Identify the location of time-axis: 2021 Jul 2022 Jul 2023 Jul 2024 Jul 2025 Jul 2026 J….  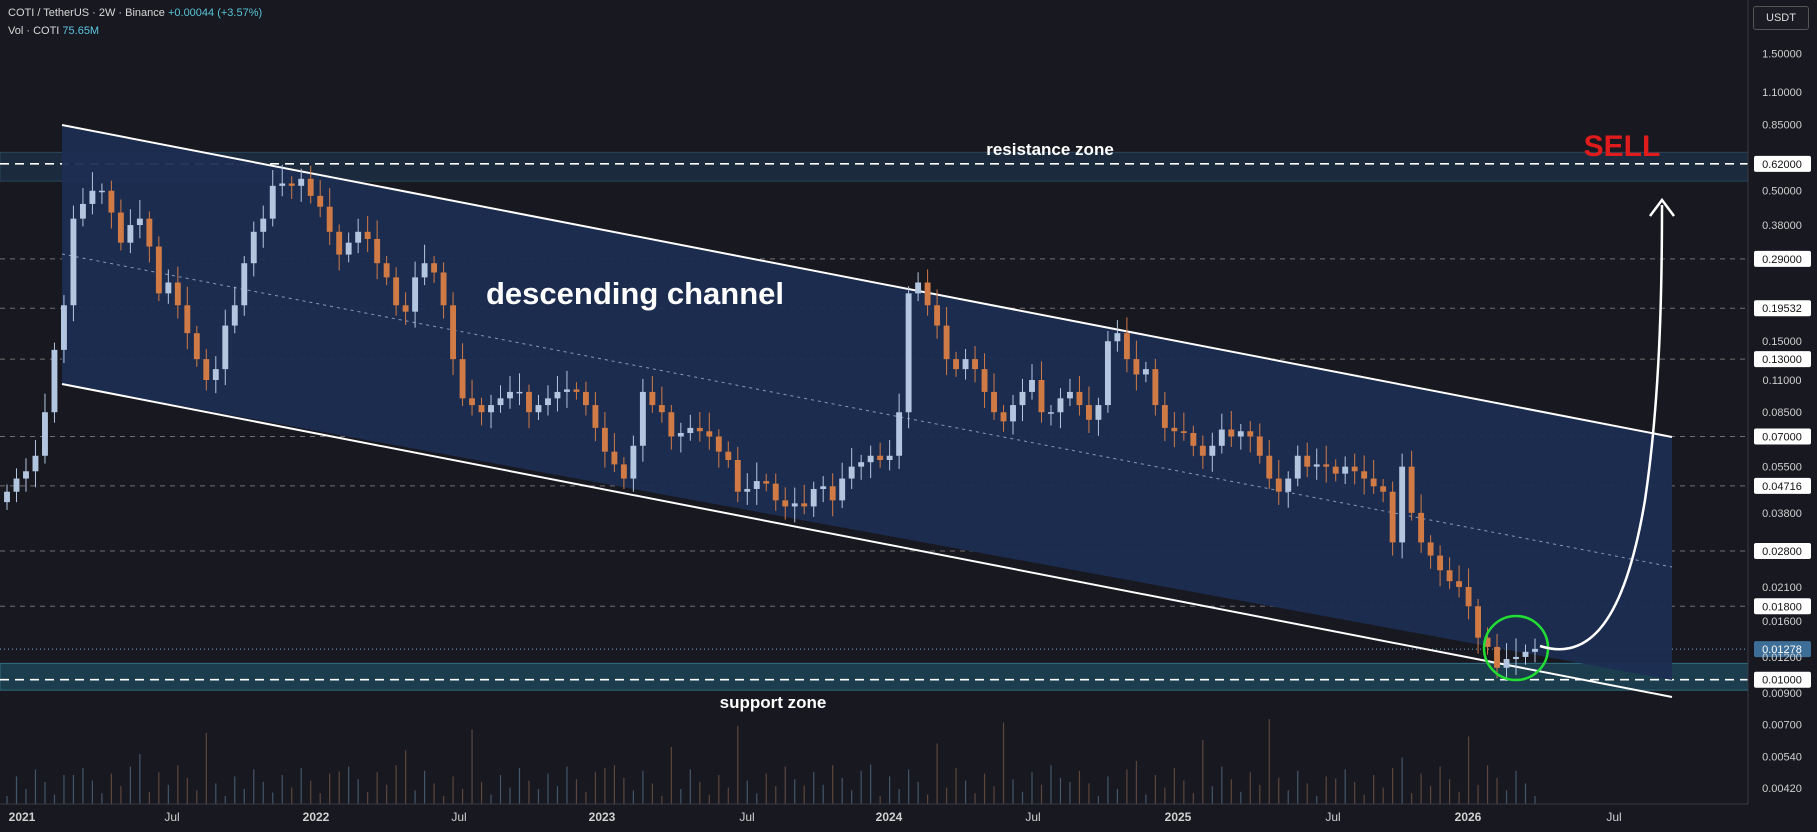
(874, 813).